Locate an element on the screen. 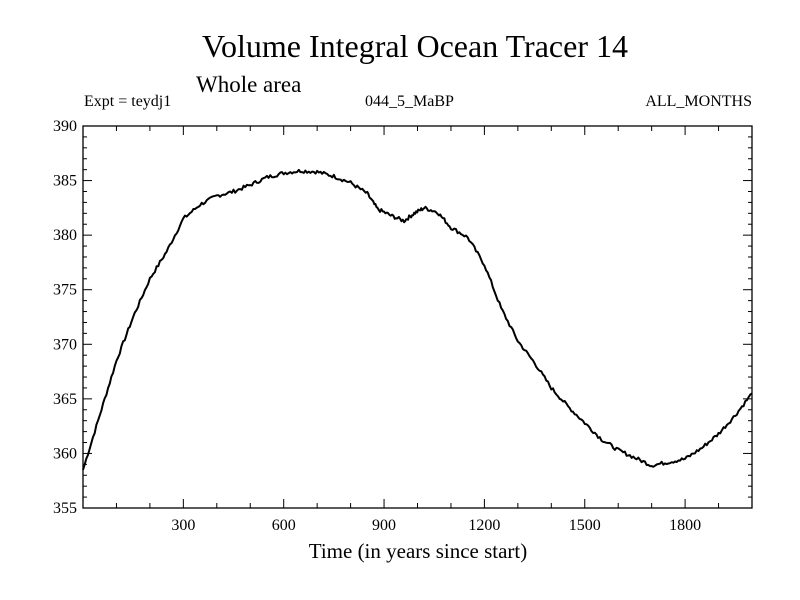  x-tick-label: 300 is located at coordinates (183, 525).